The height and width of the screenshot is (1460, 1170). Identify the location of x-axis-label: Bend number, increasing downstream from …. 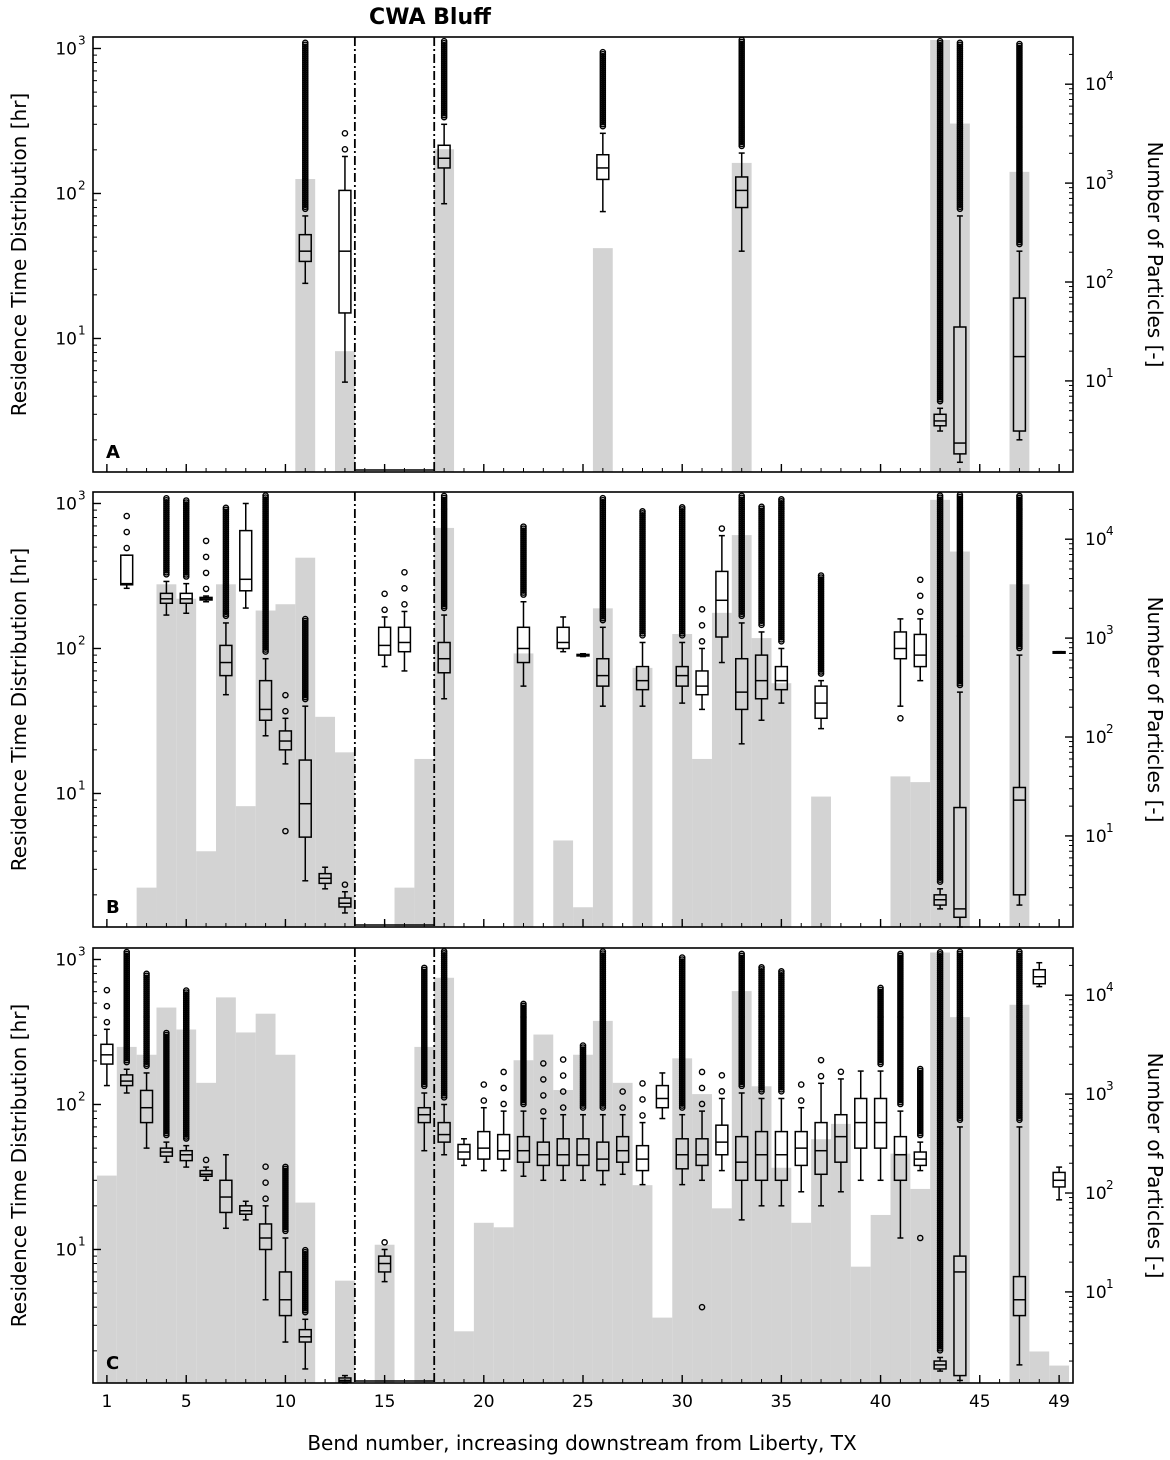
(582, 1443).